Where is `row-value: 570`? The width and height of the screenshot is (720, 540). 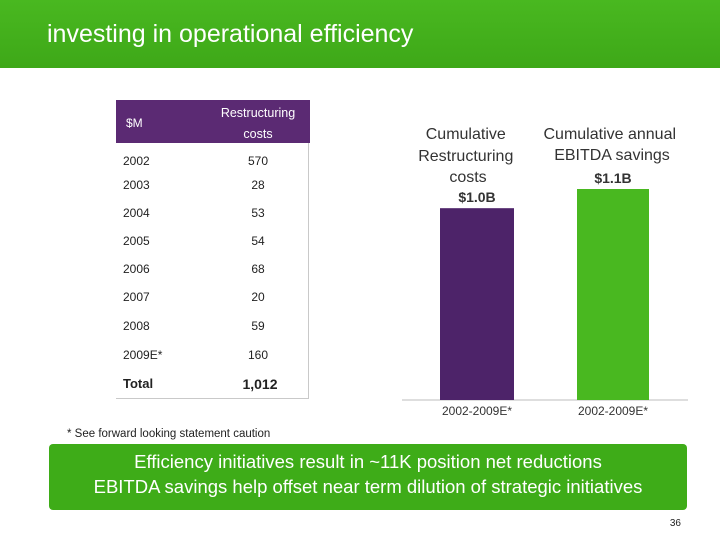
row-value: 570 is located at coordinates (258, 161).